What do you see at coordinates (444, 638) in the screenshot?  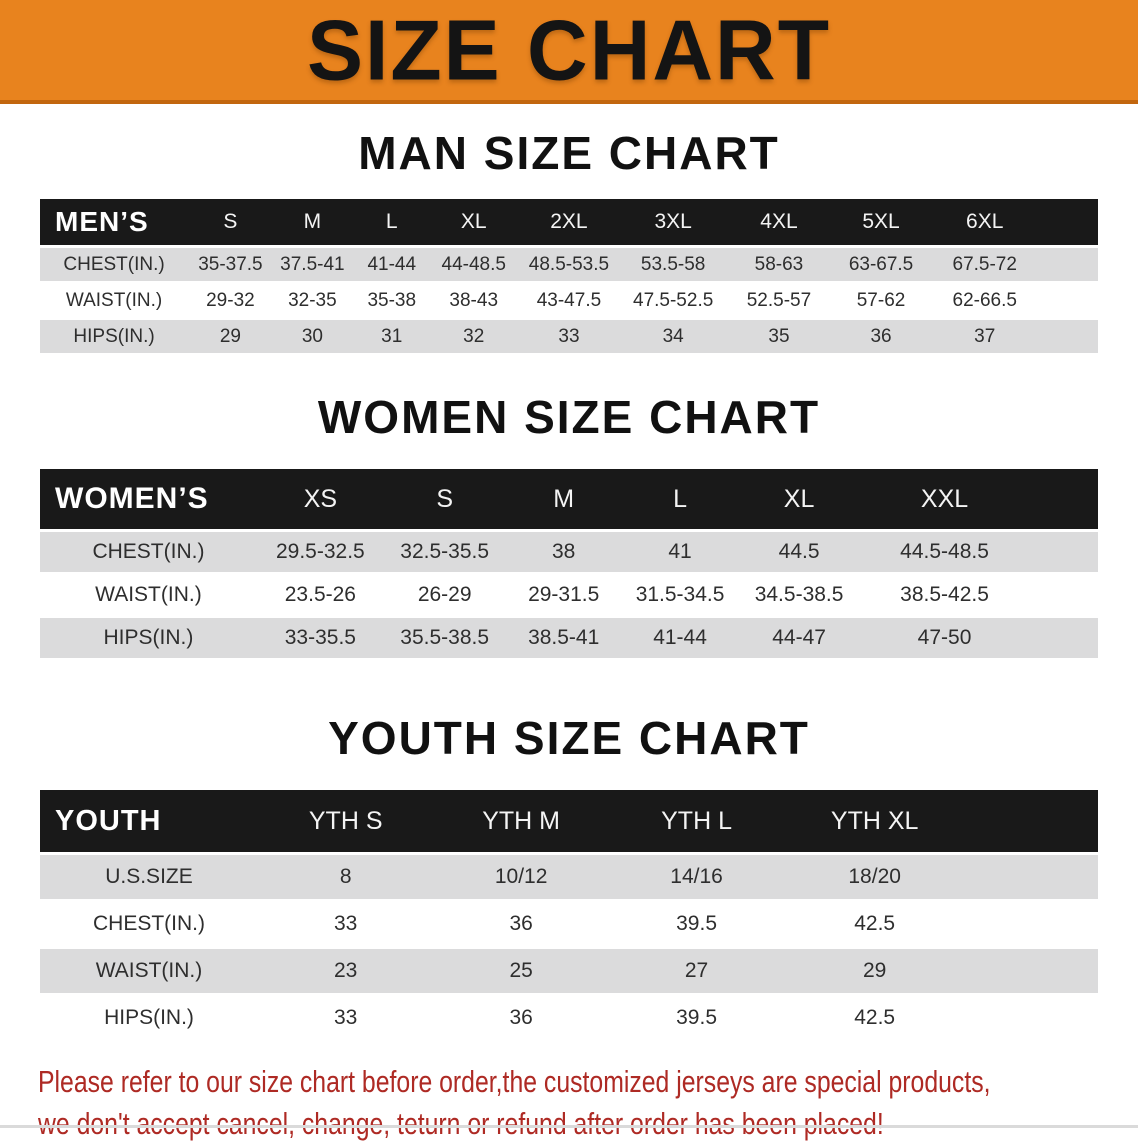 I see `size-value-cell: 35.5-38.5` at bounding box center [444, 638].